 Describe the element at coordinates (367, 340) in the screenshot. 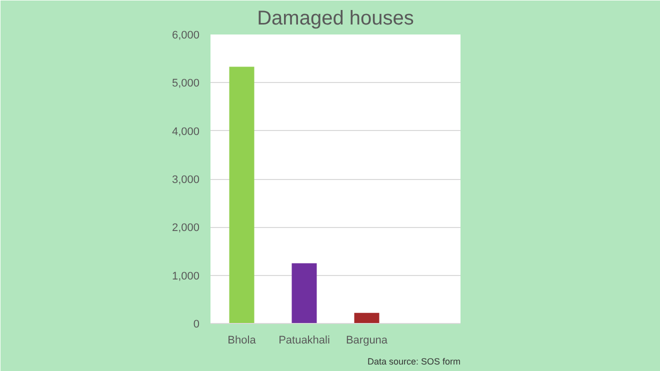

I see `x-tick-label: Barguna` at that location.